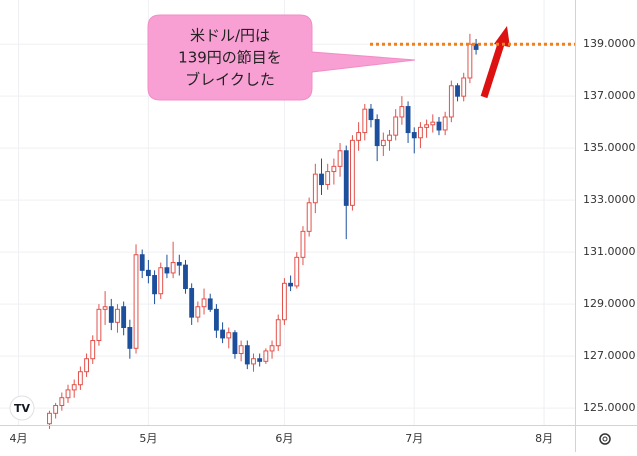 This screenshot has width=637, height=456. I want to click on x-tick-label: 5月, so click(148, 438).